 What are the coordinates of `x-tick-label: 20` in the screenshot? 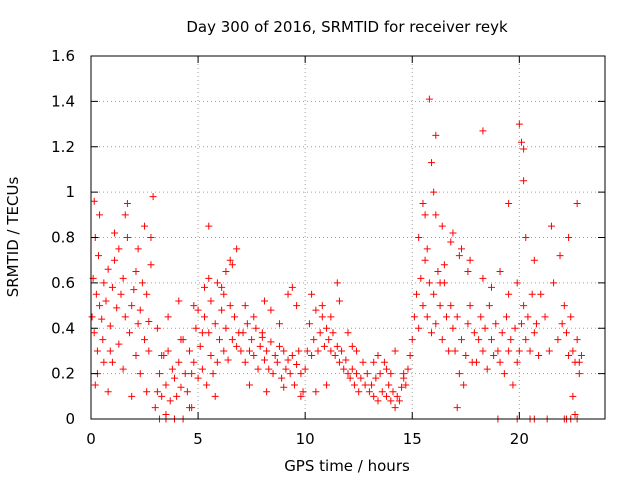 It's located at (519, 439).